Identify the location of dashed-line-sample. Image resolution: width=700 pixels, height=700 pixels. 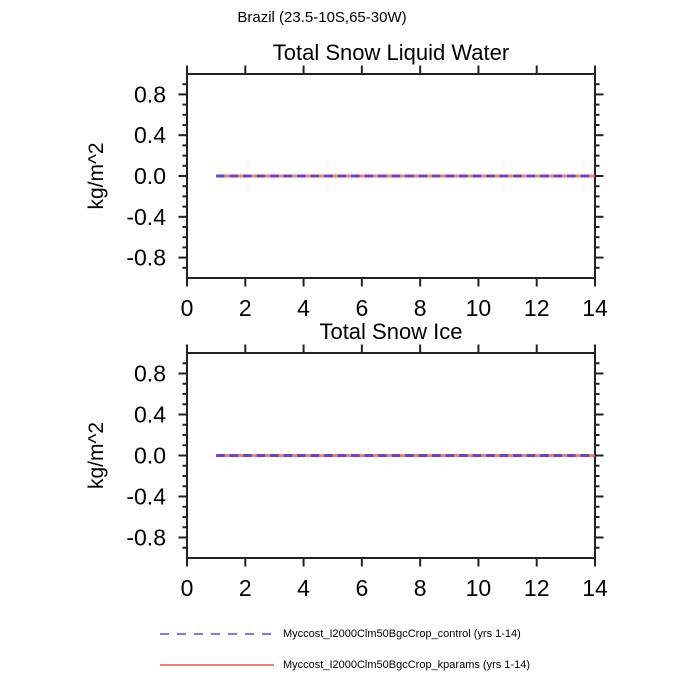
(217, 634).